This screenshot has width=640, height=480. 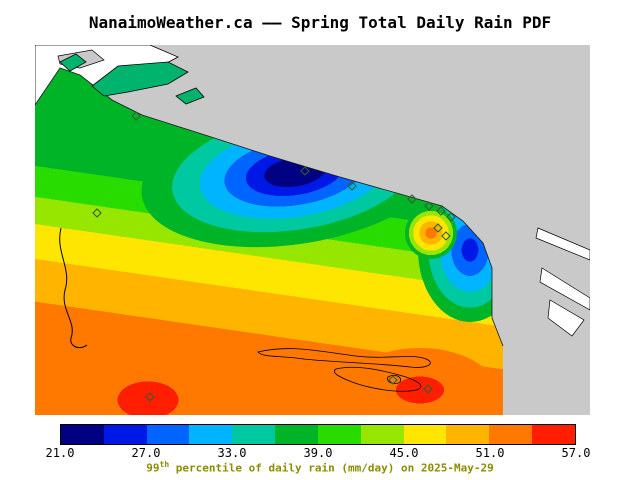 I want to click on colorbar-tick-27.0: 27.0, so click(x=146, y=453).